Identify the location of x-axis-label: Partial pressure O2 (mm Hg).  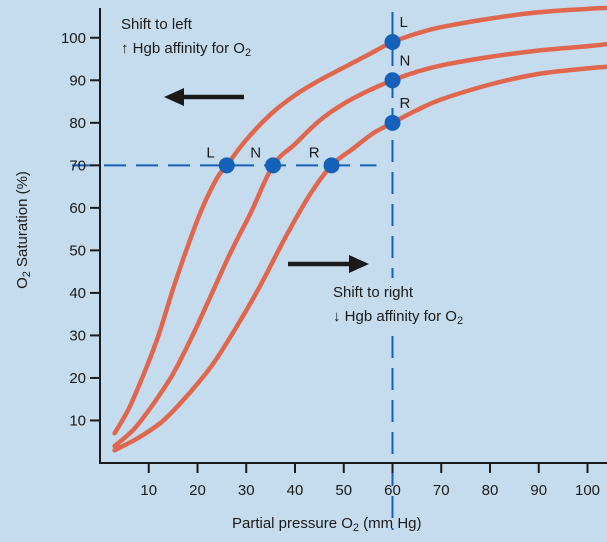
(327, 525).